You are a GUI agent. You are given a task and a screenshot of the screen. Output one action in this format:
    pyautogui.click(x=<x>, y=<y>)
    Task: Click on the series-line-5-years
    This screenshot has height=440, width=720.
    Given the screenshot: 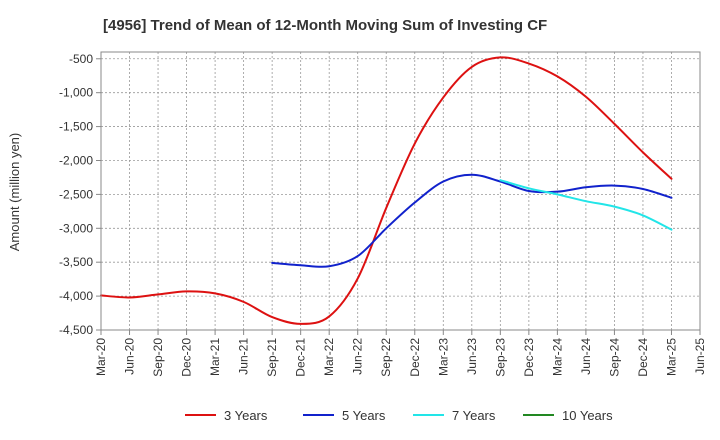 What is the action you would take?
    pyautogui.click(x=472, y=220)
    